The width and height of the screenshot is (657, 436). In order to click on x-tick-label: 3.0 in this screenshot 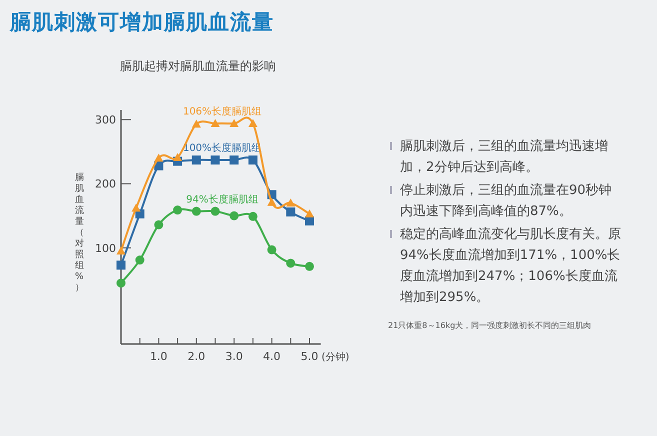, I will do `click(234, 356)`.